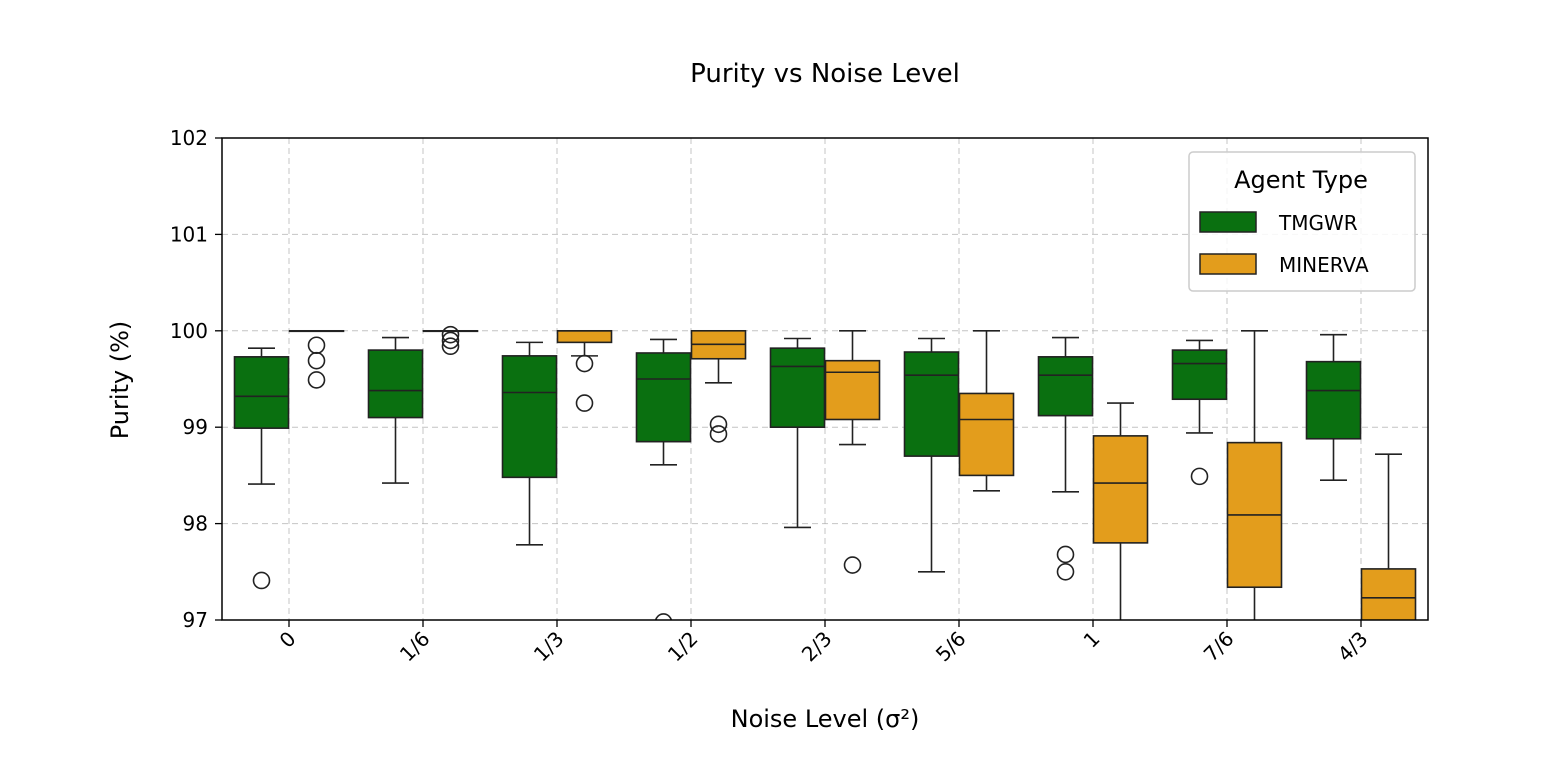 Image resolution: width=1545 pixels, height=771 pixels. I want to click on y-tick-label: 97, so click(195, 620).